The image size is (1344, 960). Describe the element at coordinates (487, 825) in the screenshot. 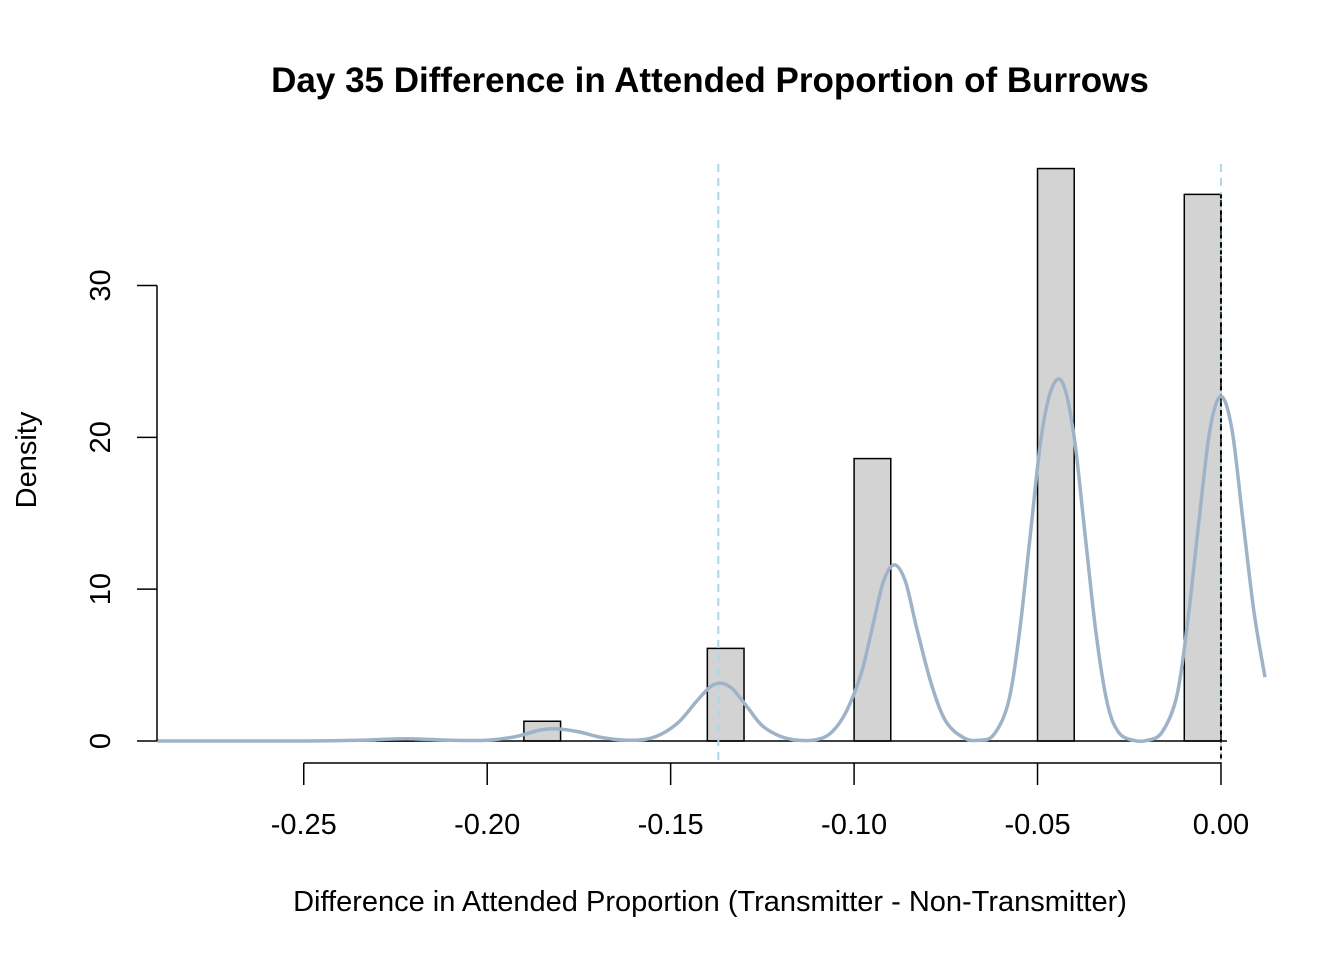

I see `x-tick-label: -0.20` at that location.